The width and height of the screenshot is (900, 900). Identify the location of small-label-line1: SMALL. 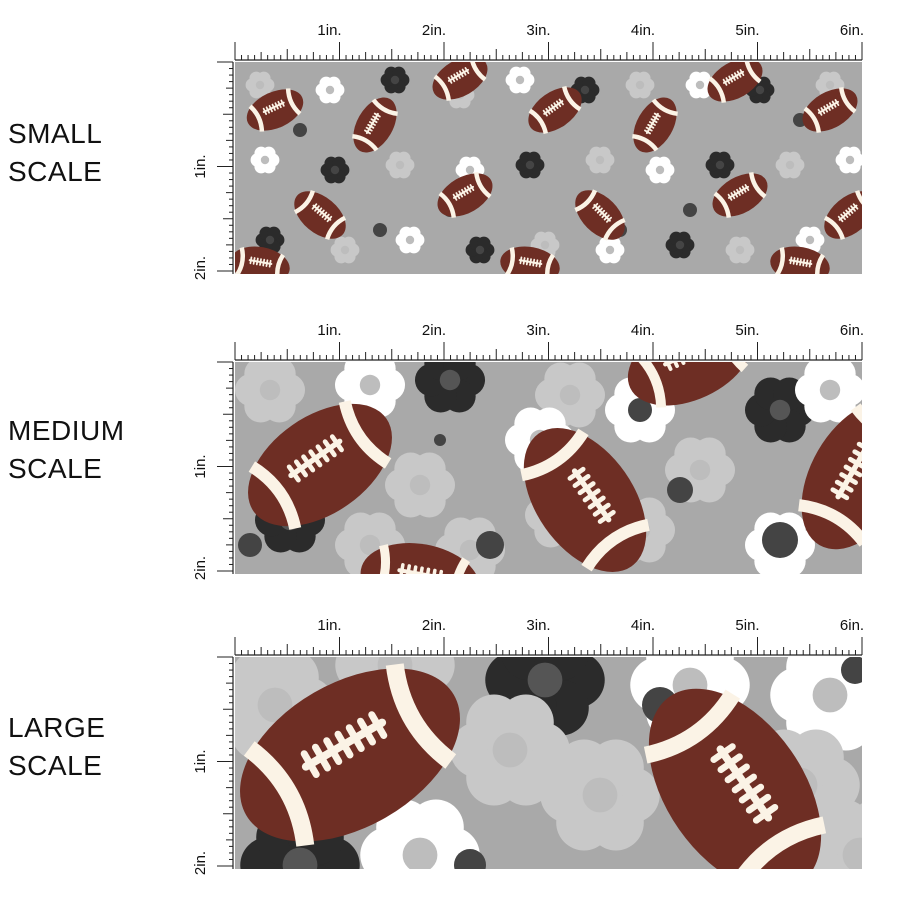
(55, 133).